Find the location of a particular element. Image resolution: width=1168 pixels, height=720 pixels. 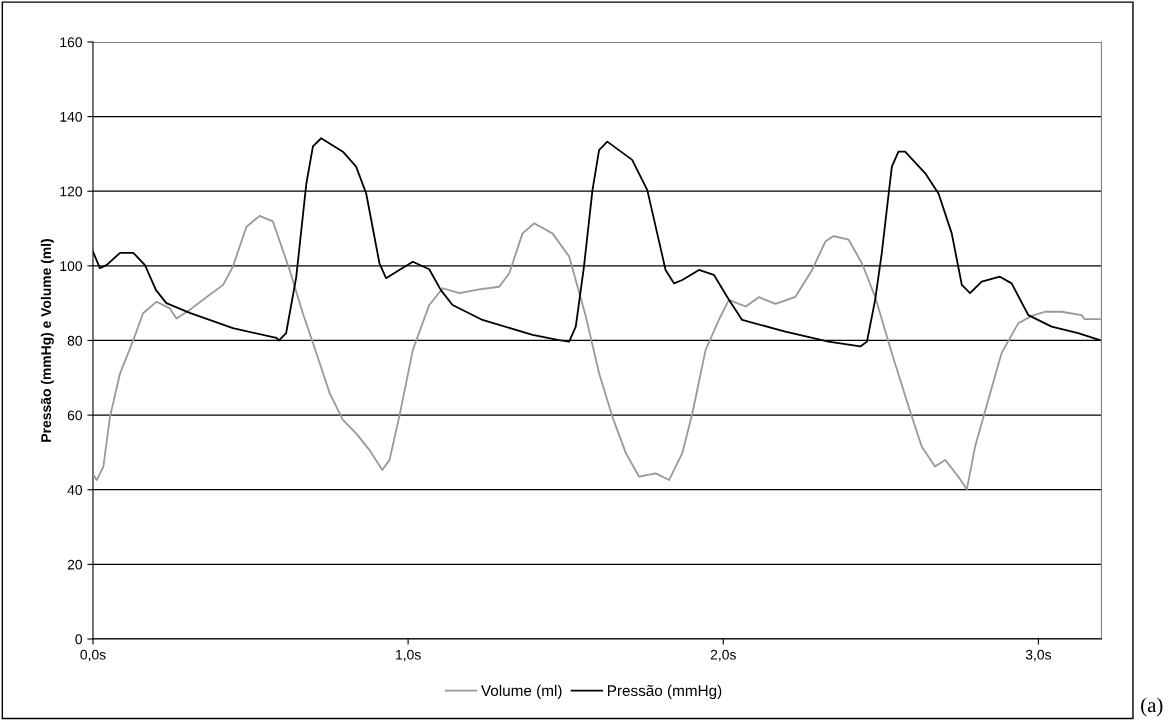

x-tick-label: 1,0s is located at coordinates (408, 655).